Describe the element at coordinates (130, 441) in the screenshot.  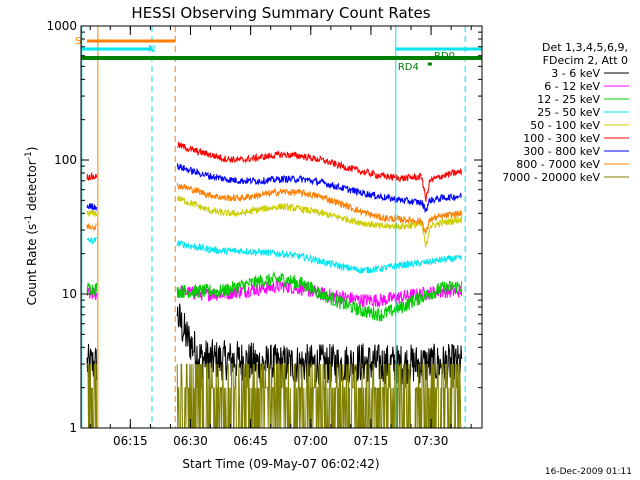
I see `x-tick-label: 06:15` at that location.